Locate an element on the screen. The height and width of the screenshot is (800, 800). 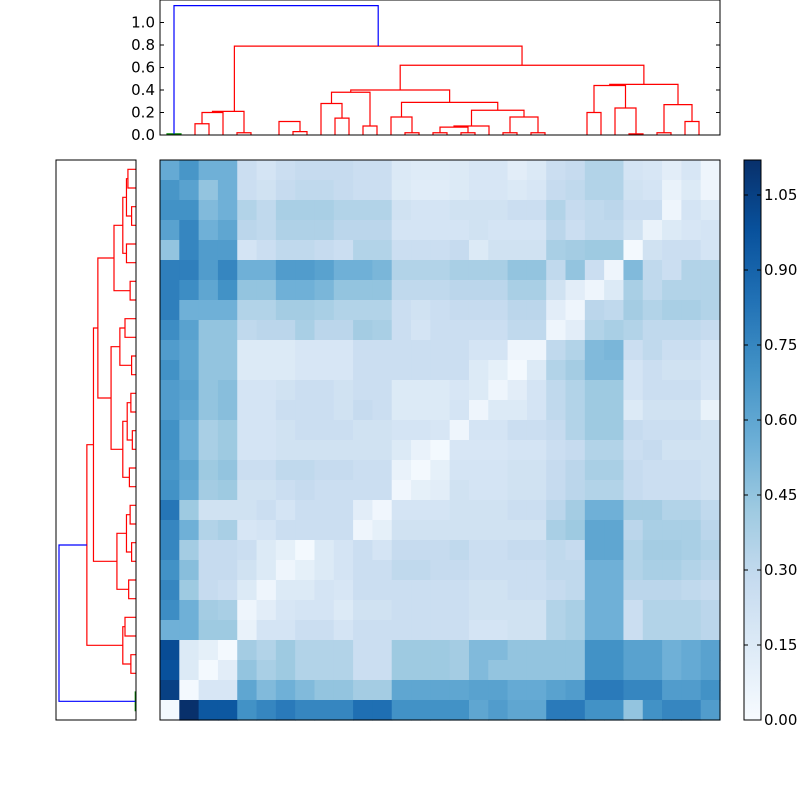
colorbar-tick-label: 0.00 is located at coordinates (780, 720).